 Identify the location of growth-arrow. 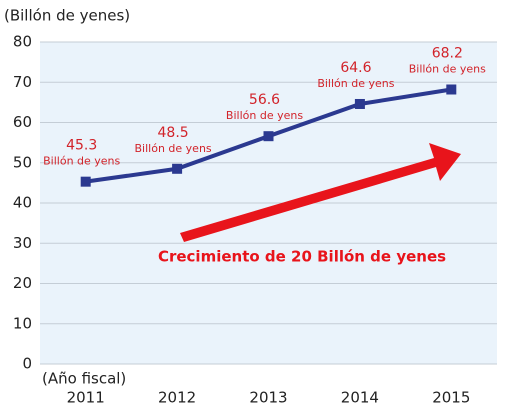
(320, 192).